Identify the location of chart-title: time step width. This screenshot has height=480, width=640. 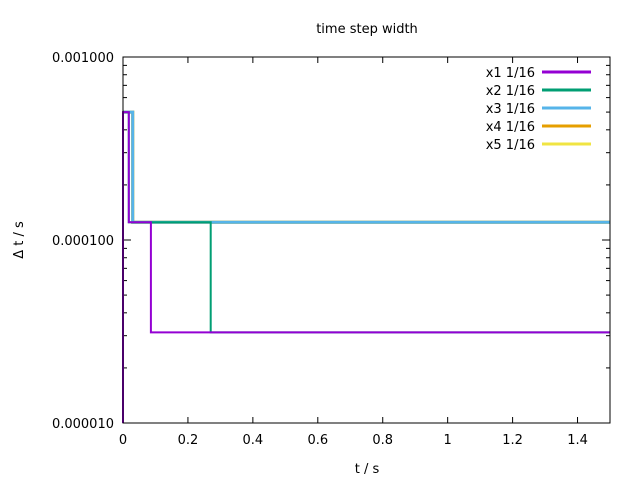
(367, 29).